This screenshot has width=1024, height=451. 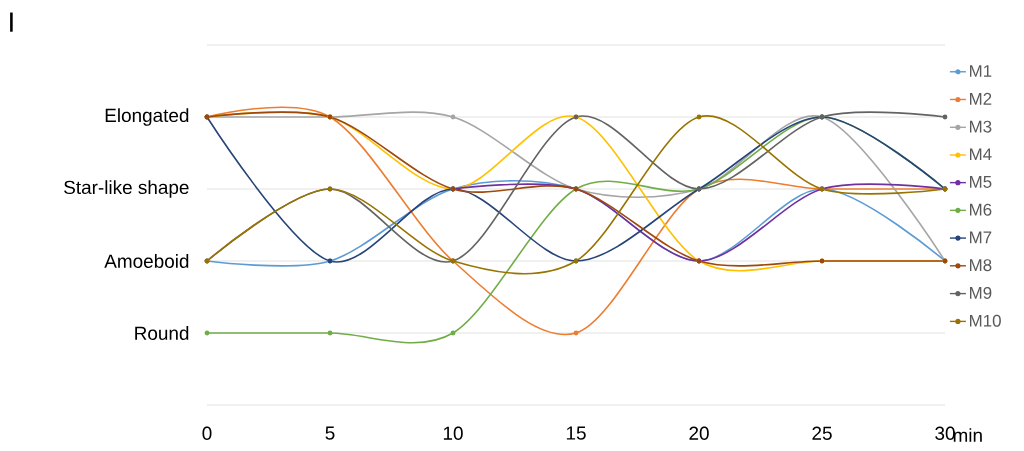 I want to click on x-tick-label: 0, so click(x=207, y=433).